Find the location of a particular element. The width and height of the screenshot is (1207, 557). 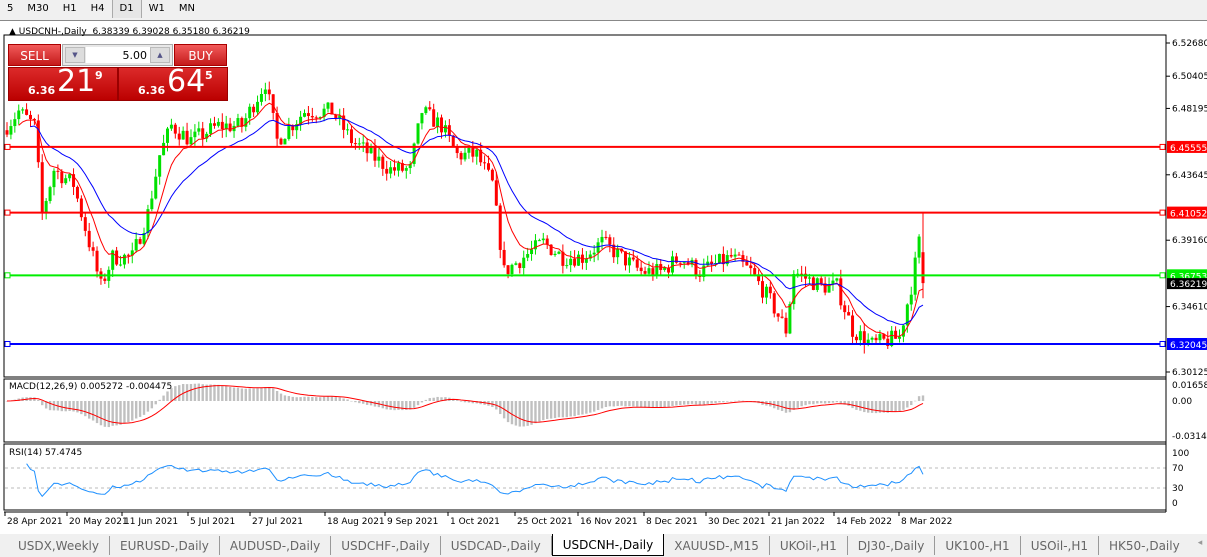

price-tick-label: 6.39160 is located at coordinates (1189, 241).